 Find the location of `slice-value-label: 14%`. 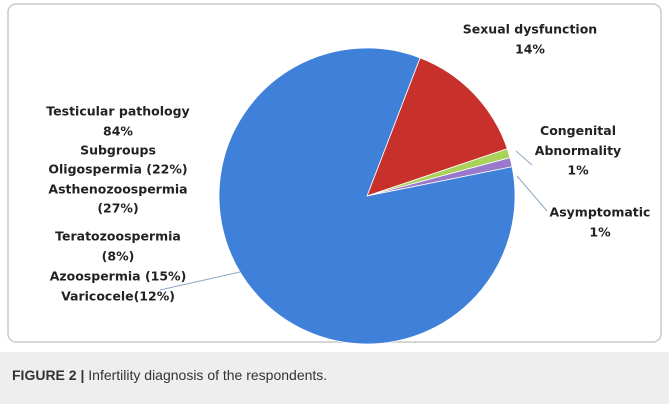

slice-value-label: 14% is located at coordinates (530, 49).